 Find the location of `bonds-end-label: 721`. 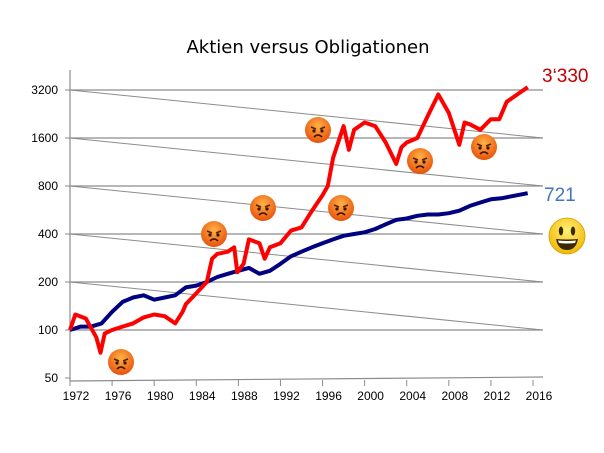

bonds-end-label: 721 is located at coordinates (560, 195).